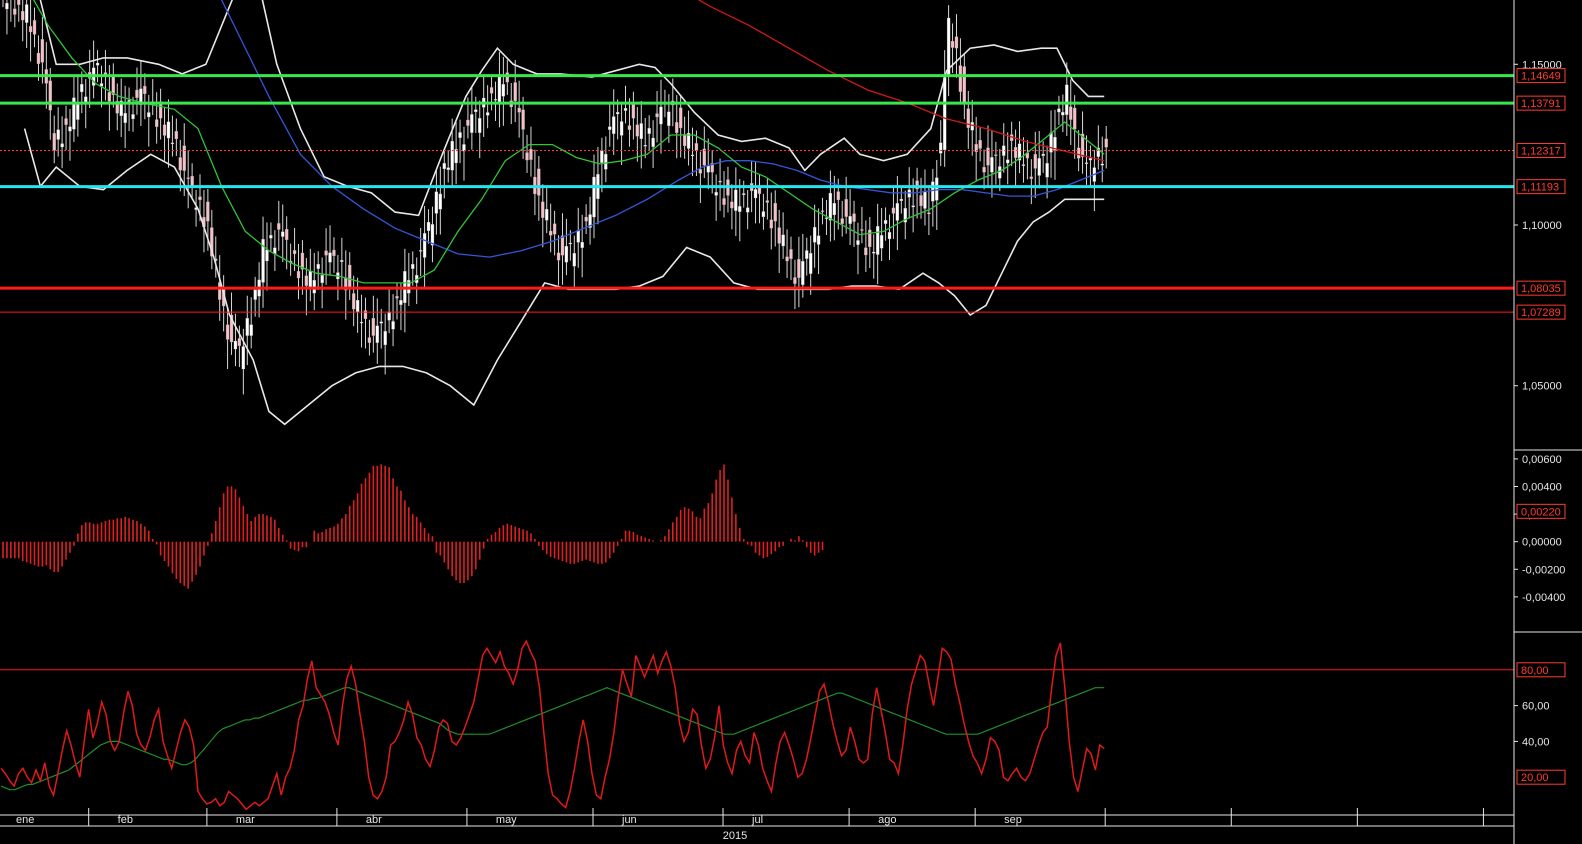  I want to click on month-label-abr: abr, so click(374, 820).